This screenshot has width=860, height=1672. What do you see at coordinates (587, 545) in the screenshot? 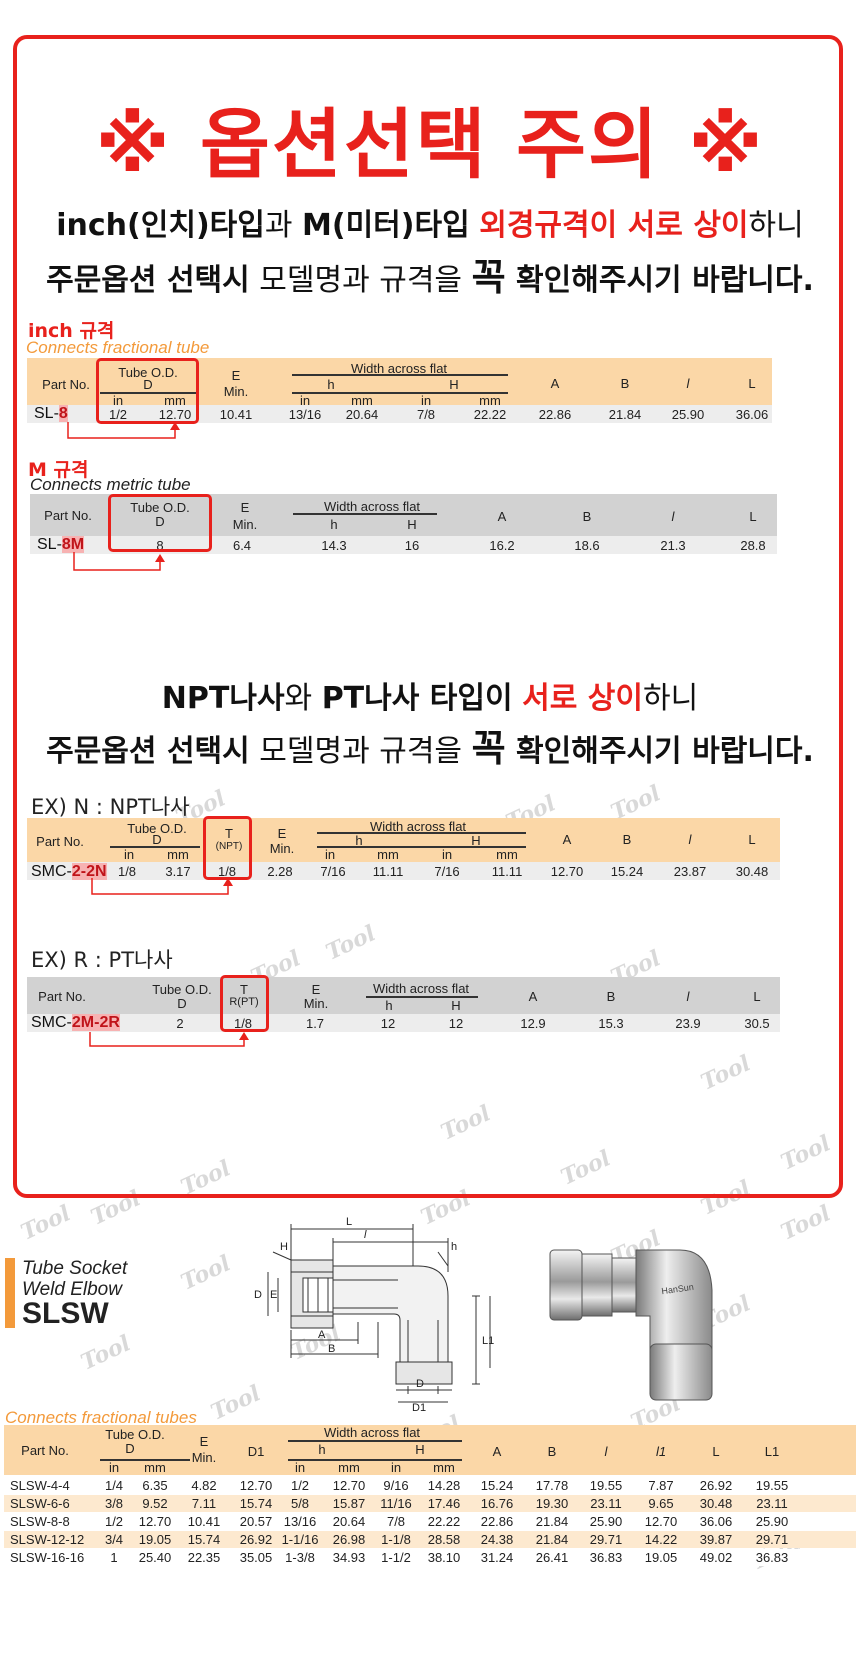
I see `cell: 18.6` at bounding box center [587, 545].